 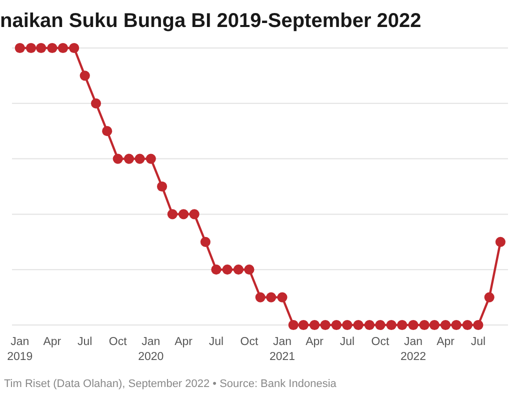 What do you see at coordinates (151, 349) in the screenshot?
I see `x-tick-label: Jan 2020` at bounding box center [151, 349].